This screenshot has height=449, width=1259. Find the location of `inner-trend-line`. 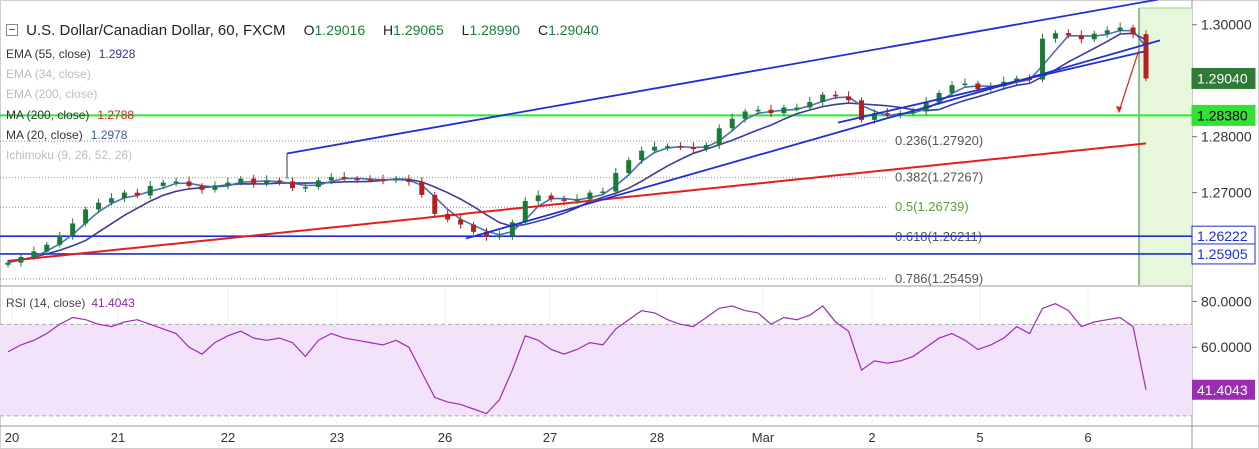

inner-trend-line is located at coordinates (991, 87).